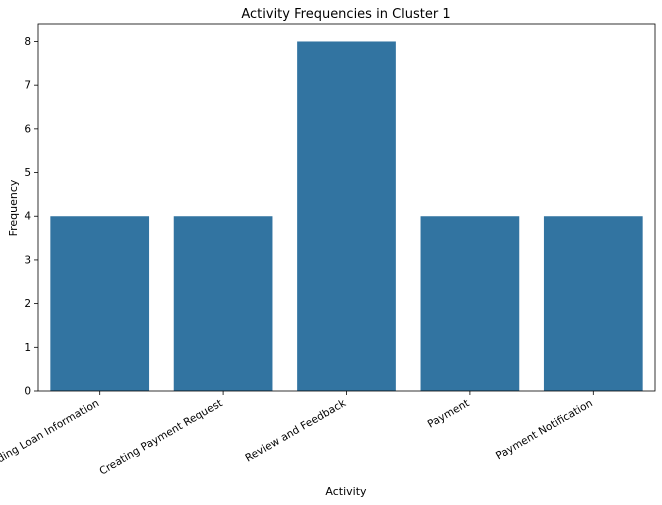  Describe the element at coordinates (544, 429) in the screenshot. I see `x-tick-label: Payment Notification` at that location.